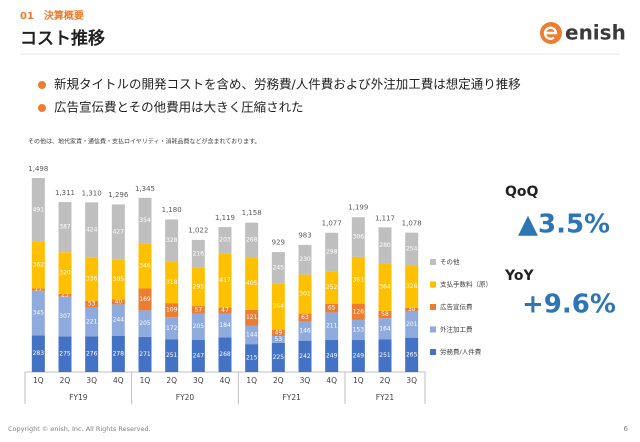 This screenshot has height=442, width=640. I want to click on segment-label: 17, so click(39, 289).